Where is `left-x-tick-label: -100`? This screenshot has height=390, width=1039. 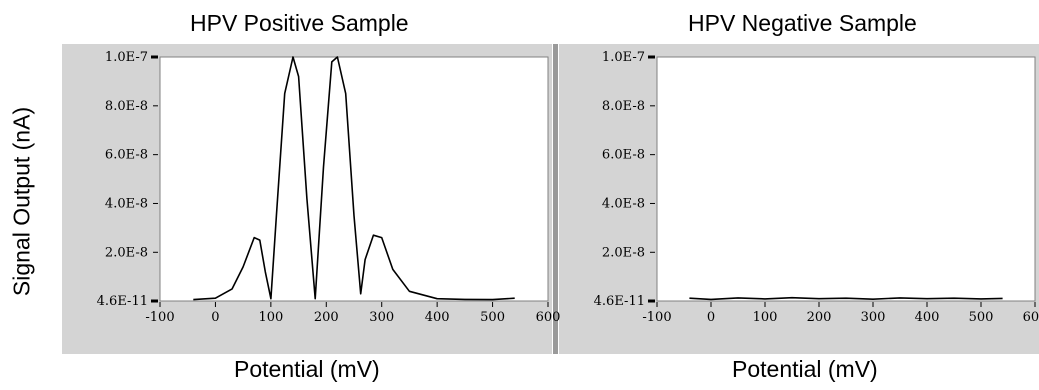
left-x-tick-label: -100 is located at coordinates (159, 317).